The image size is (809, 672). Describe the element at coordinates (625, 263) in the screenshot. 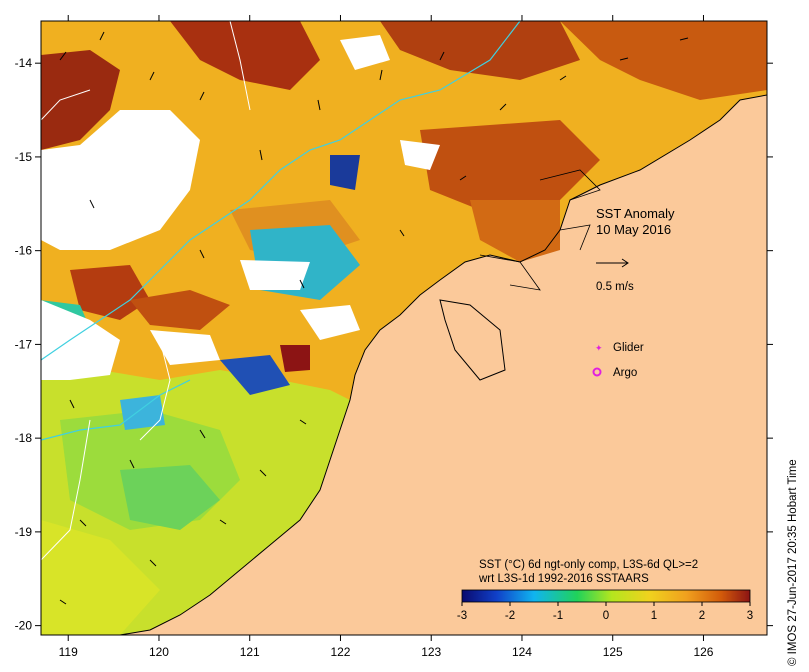

I see `arrowhead-icon` at that location.